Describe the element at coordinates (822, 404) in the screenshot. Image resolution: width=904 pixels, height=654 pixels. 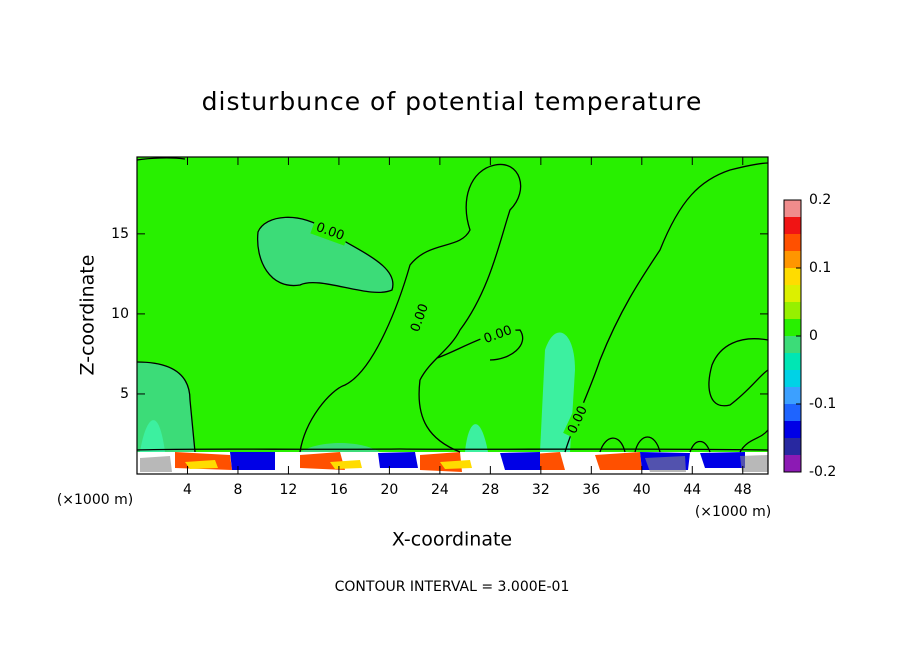
I see `colorbar-tick-label: -0.1` at that location.